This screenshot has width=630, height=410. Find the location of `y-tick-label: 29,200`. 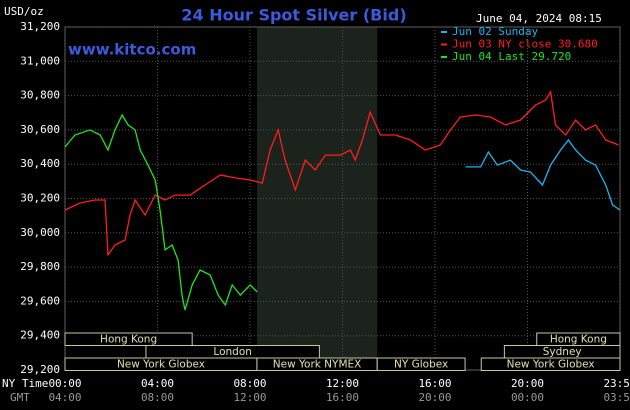

y-tick-label: 29,200 is located at coordinates (40, 369).